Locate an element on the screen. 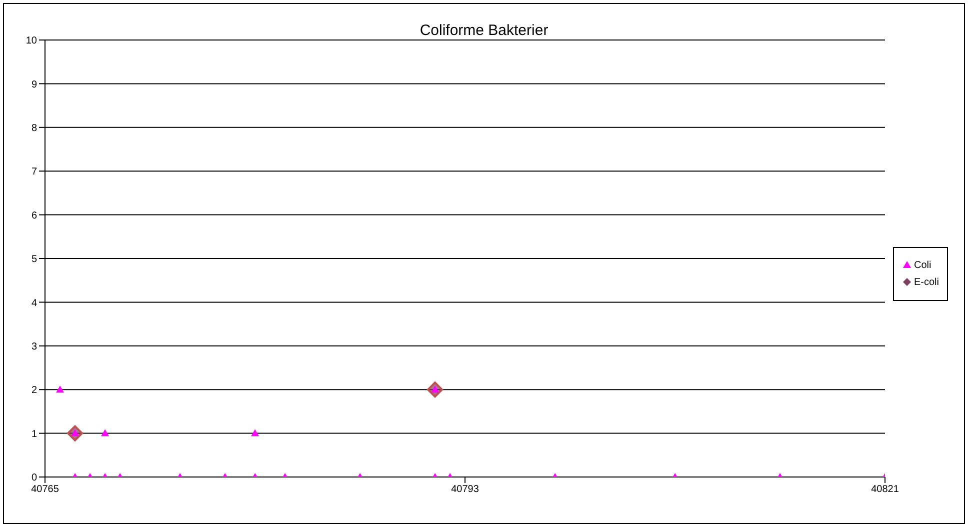 Image resolution: width=968 pixels, height=527 pixels. x-tick-label: 40765 is located at coordinates (45, 490).